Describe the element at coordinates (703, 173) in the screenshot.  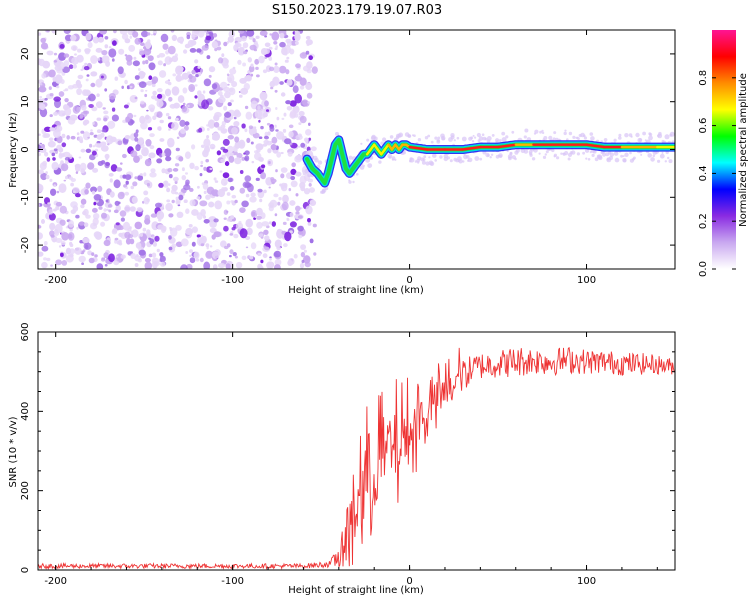
I see `colorbar-tick-label: 0.4` at that location.